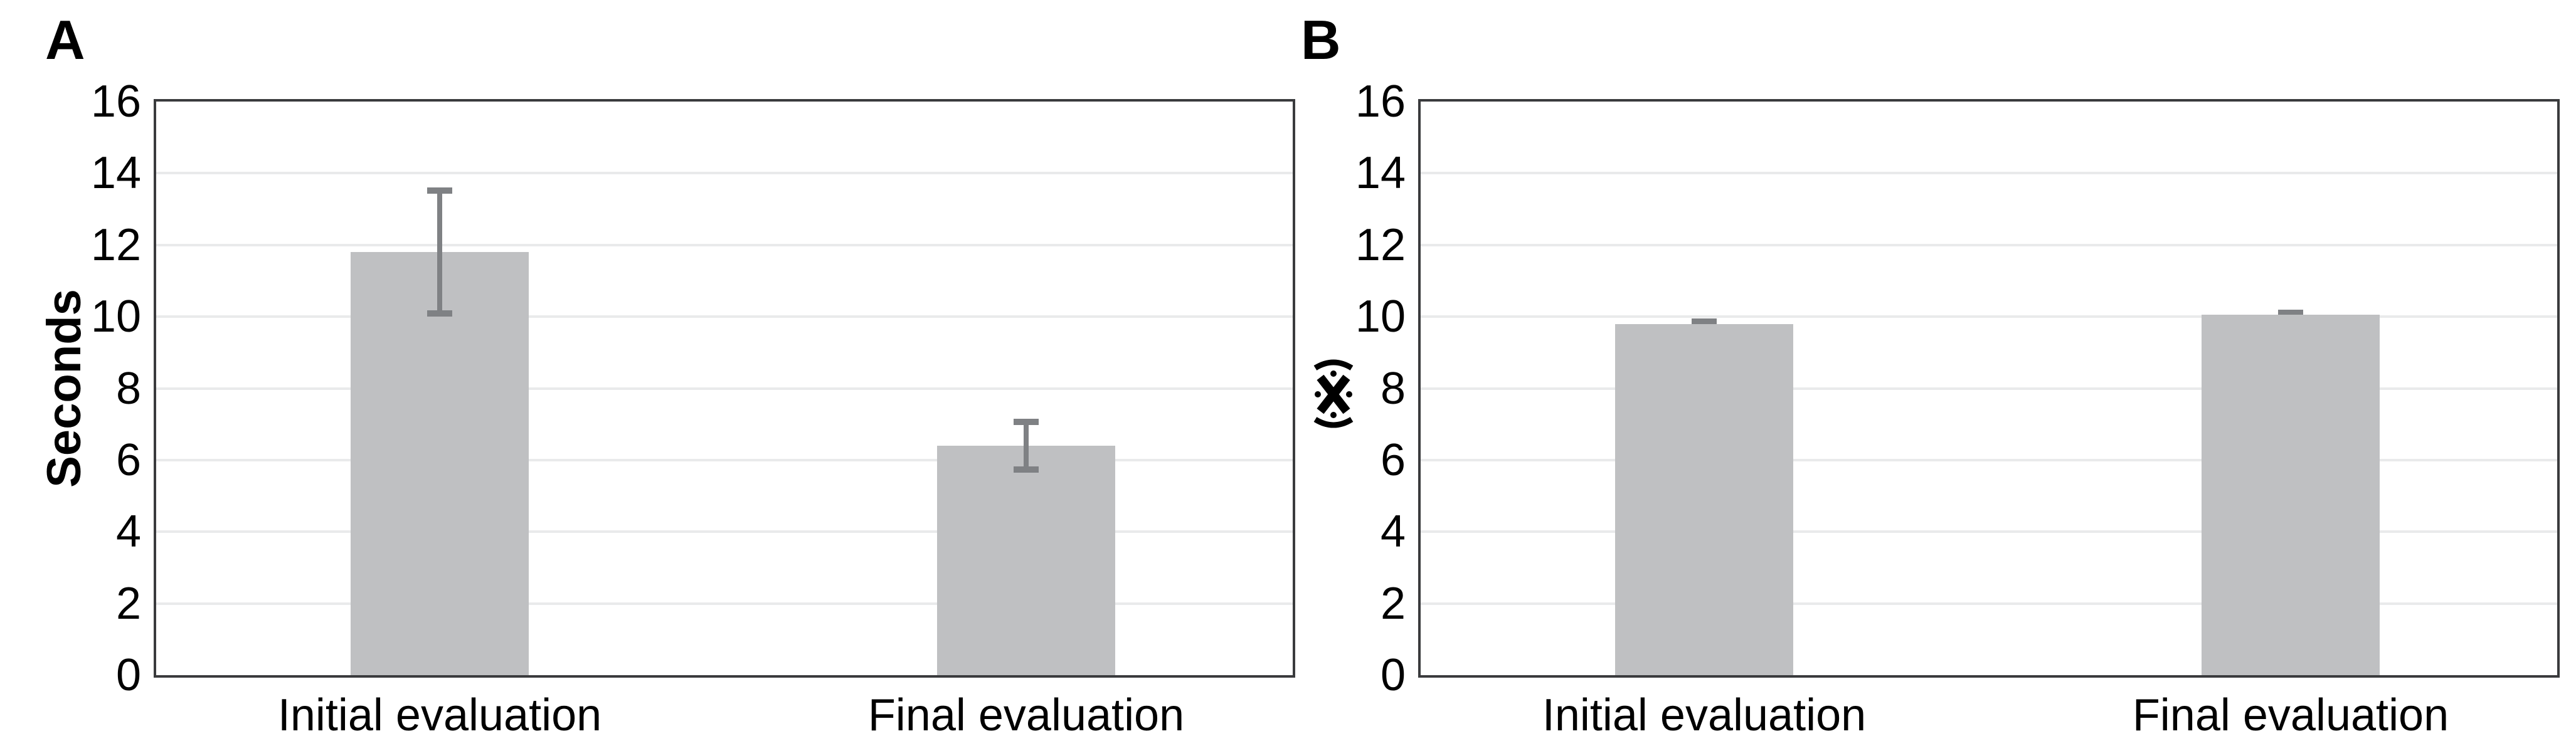  I want to click on glyph-dot-bottom, so click(1333, 415).